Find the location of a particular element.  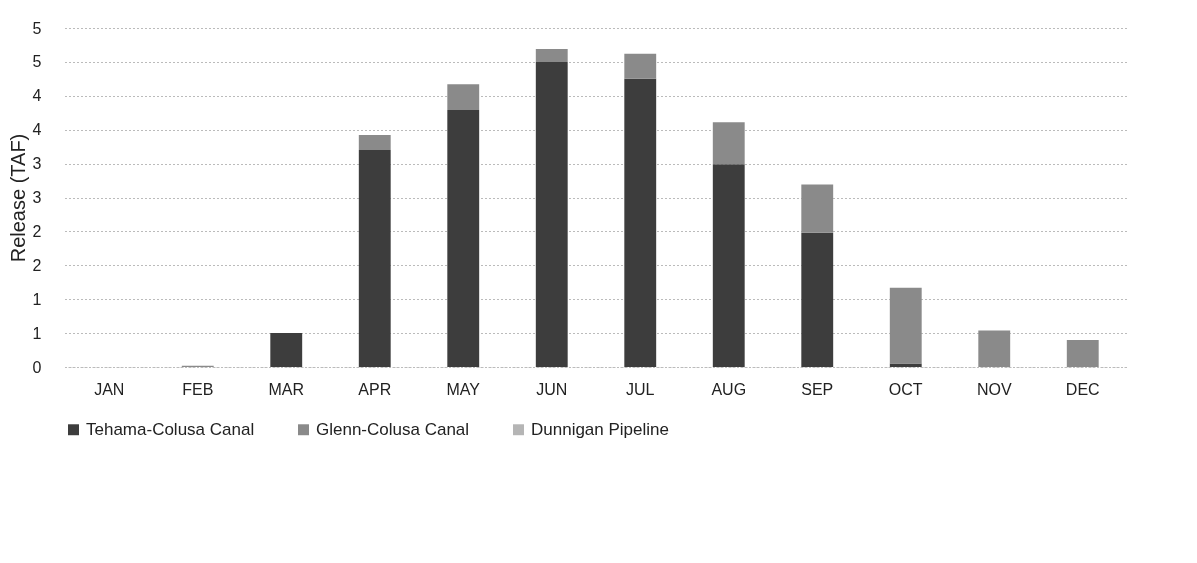

x-tick-label: JAN is located at coordinates (109, 389).